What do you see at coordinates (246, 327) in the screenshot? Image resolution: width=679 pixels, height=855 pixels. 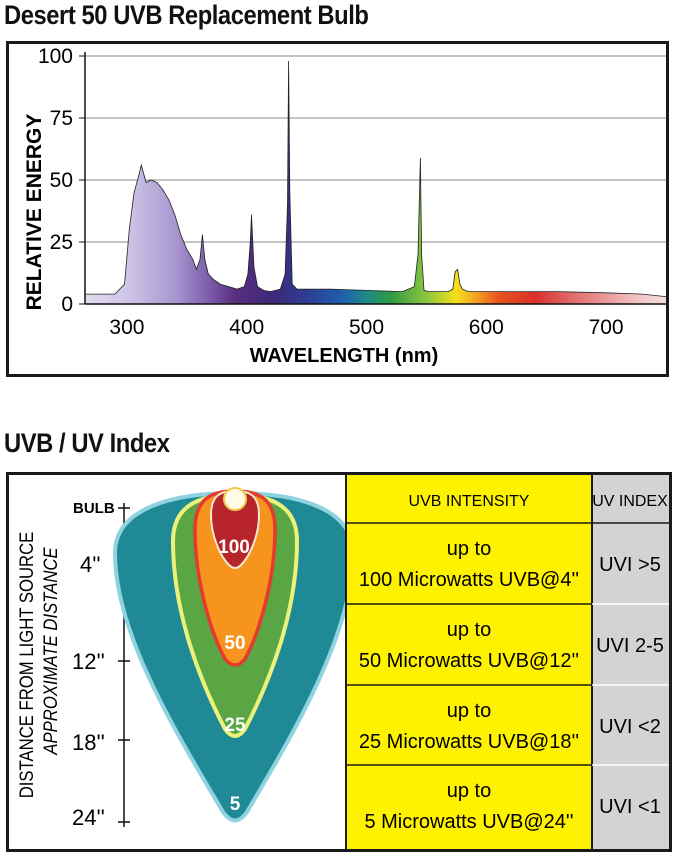 I see `x-tick-label: 400` at bounding box center [246, 327].